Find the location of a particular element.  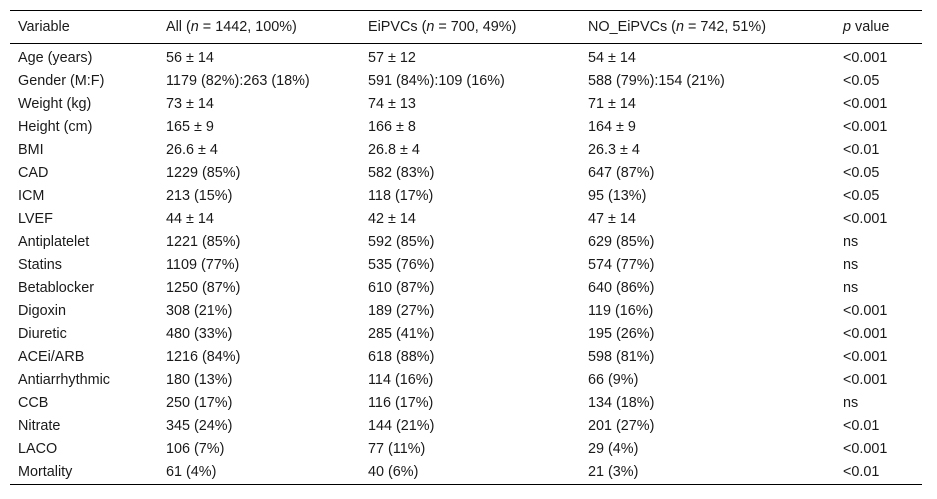

cell-variable: Age (years) is located at coordinates (55, 58).